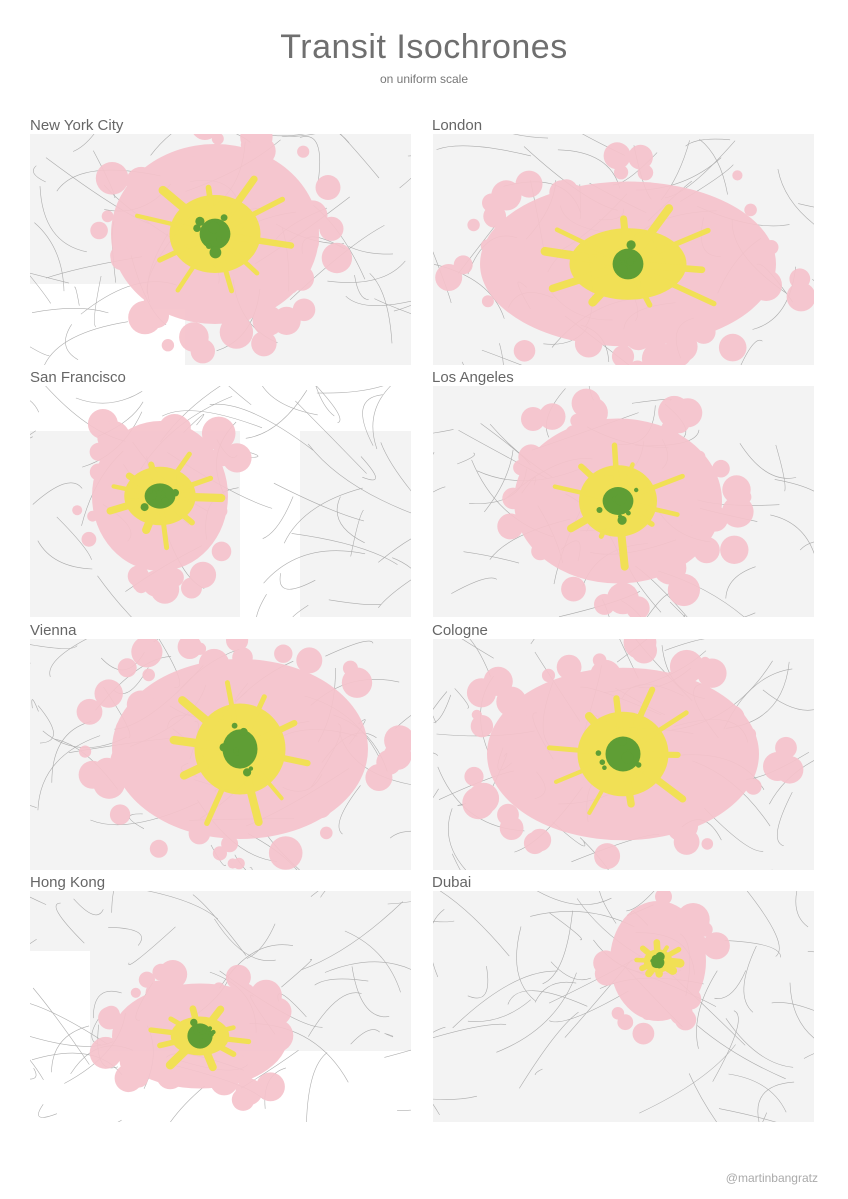  I want to click on map-label-los-angeles: Los Angeles, so click(473, 377).